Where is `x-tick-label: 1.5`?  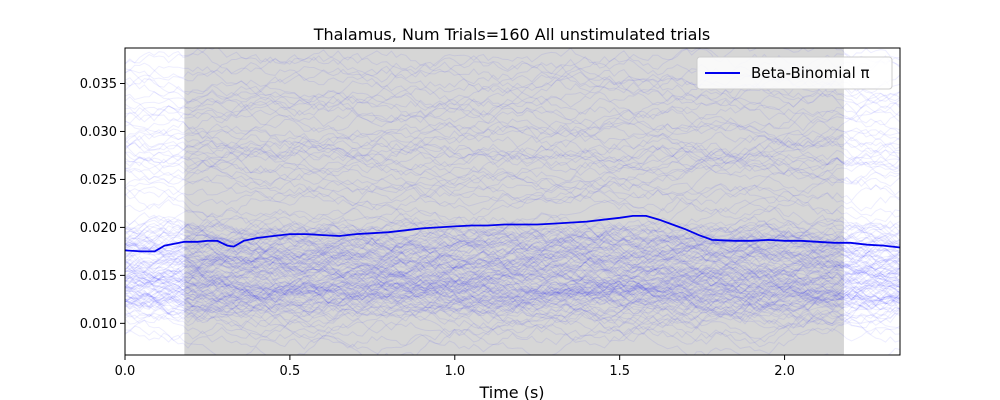
x-tick-label: 1.5 is located at coordinates (619, 371).